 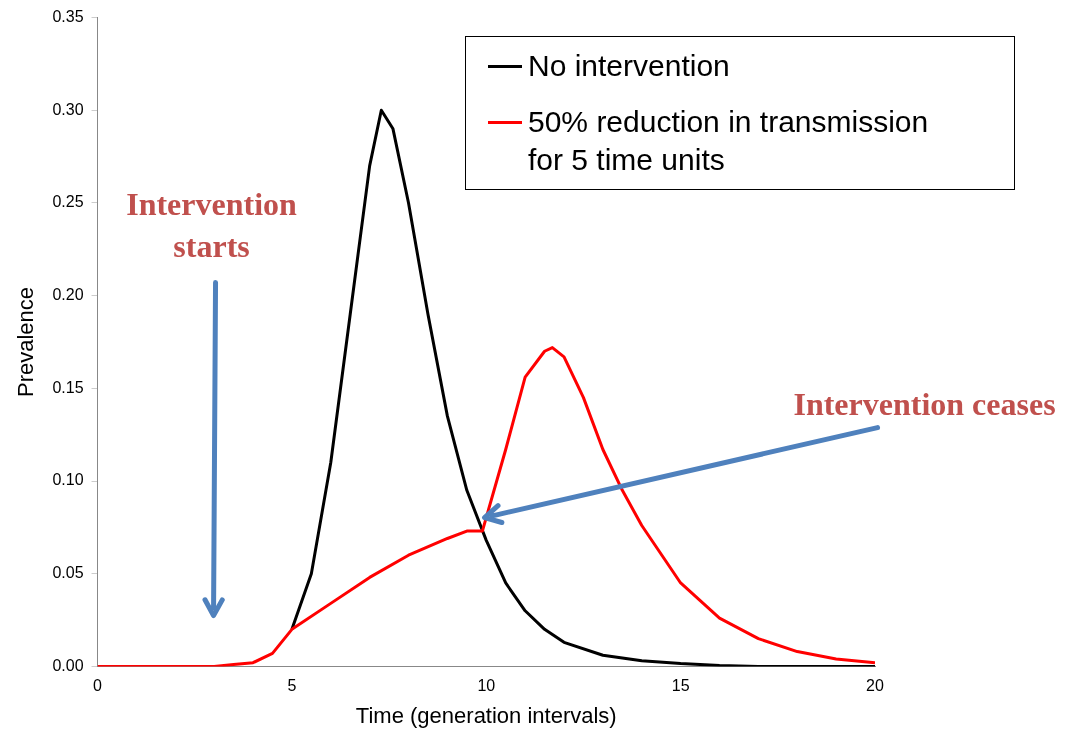 What do you see at coordinates (68, 665) in the screenshot?
I see `y-tick-label: 0.00` at bounding box center [68, 665].